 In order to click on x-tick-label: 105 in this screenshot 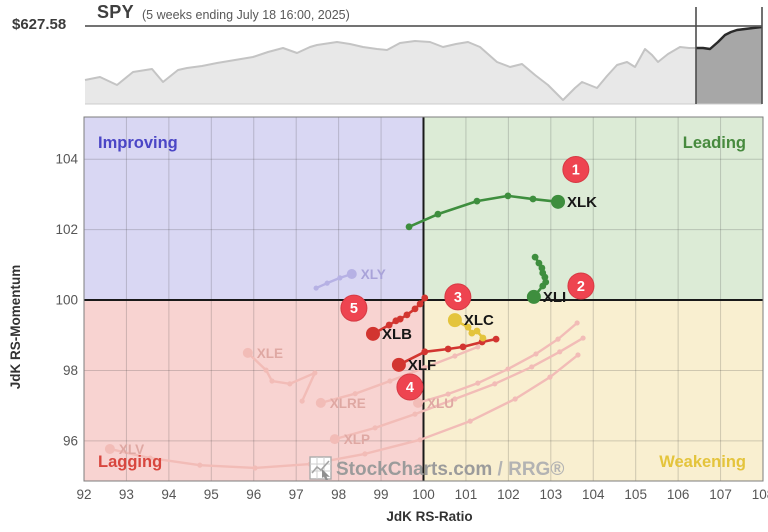, I will do `click(635, 494)`.